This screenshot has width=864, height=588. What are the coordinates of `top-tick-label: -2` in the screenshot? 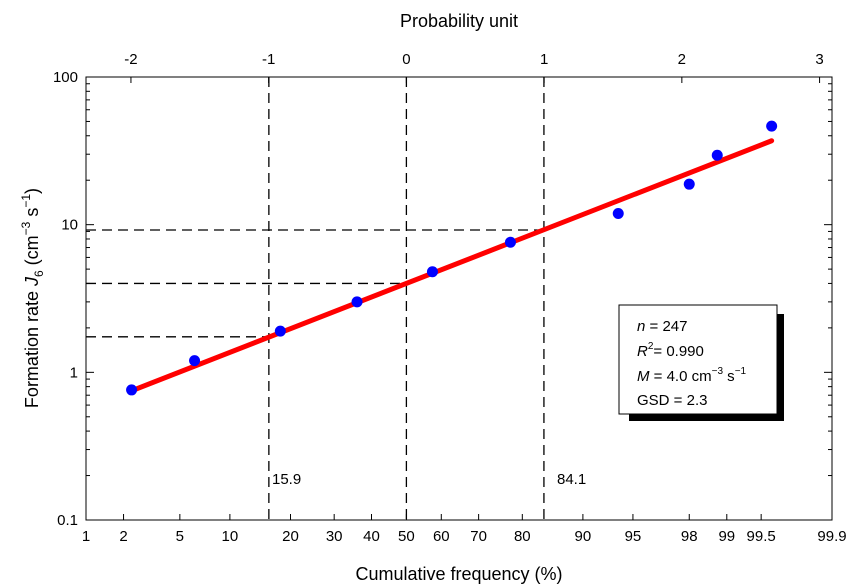 It's located at (130, 59).